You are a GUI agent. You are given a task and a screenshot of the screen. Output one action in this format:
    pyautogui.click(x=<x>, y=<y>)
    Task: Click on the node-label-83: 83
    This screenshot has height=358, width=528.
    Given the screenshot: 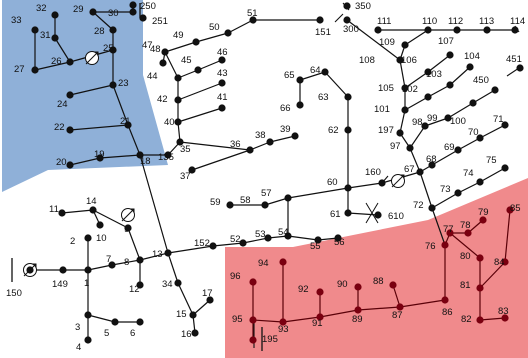 What is the action you would take?
    pyautogui.click(x=503, y=311)
    